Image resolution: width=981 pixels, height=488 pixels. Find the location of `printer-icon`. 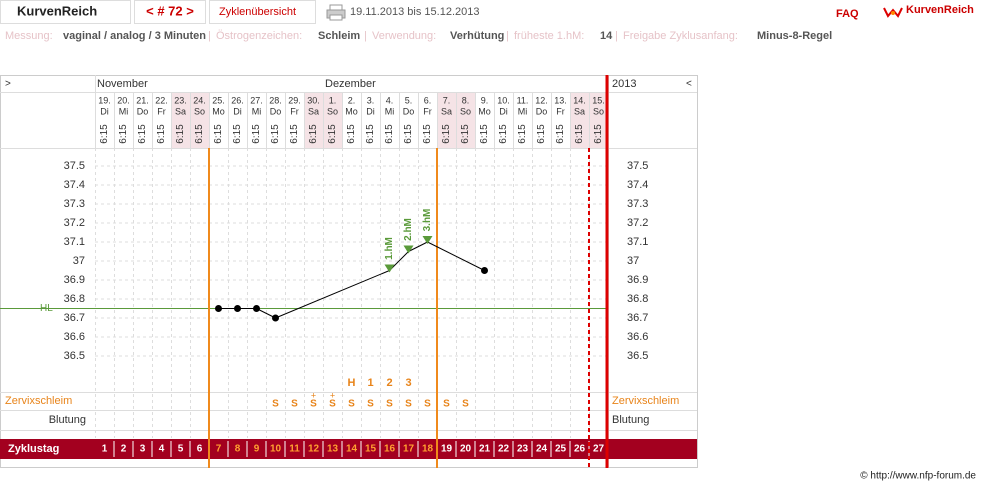

printer-icon is located at coordinates (336, 12).